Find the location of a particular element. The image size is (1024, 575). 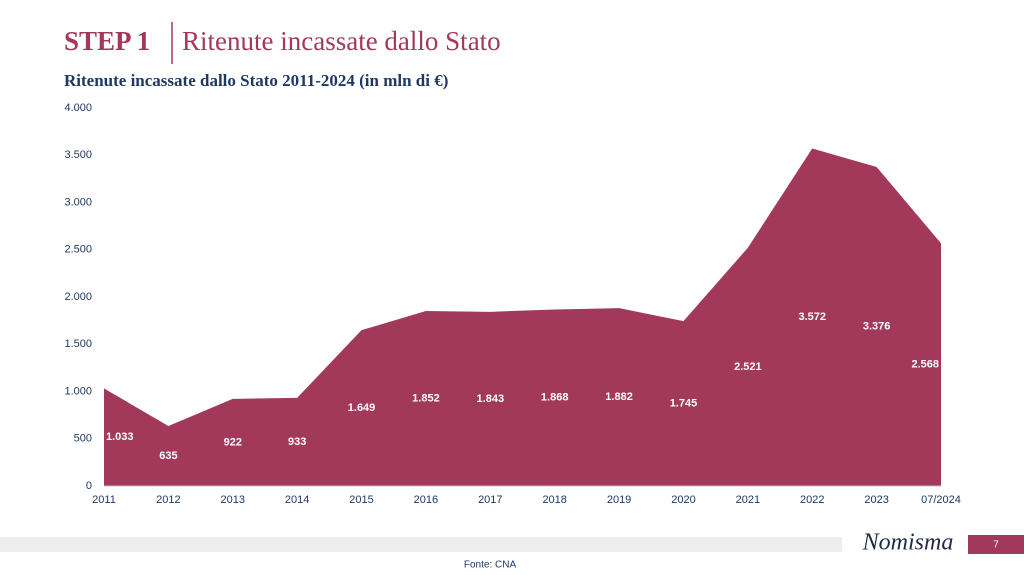

y-tick-label: 3.000 is located at coordinates (78, 202).